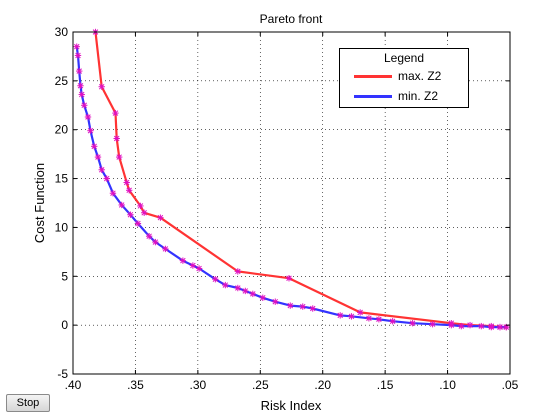  I want to click on y-tick-label: 25, so click(62, 81).